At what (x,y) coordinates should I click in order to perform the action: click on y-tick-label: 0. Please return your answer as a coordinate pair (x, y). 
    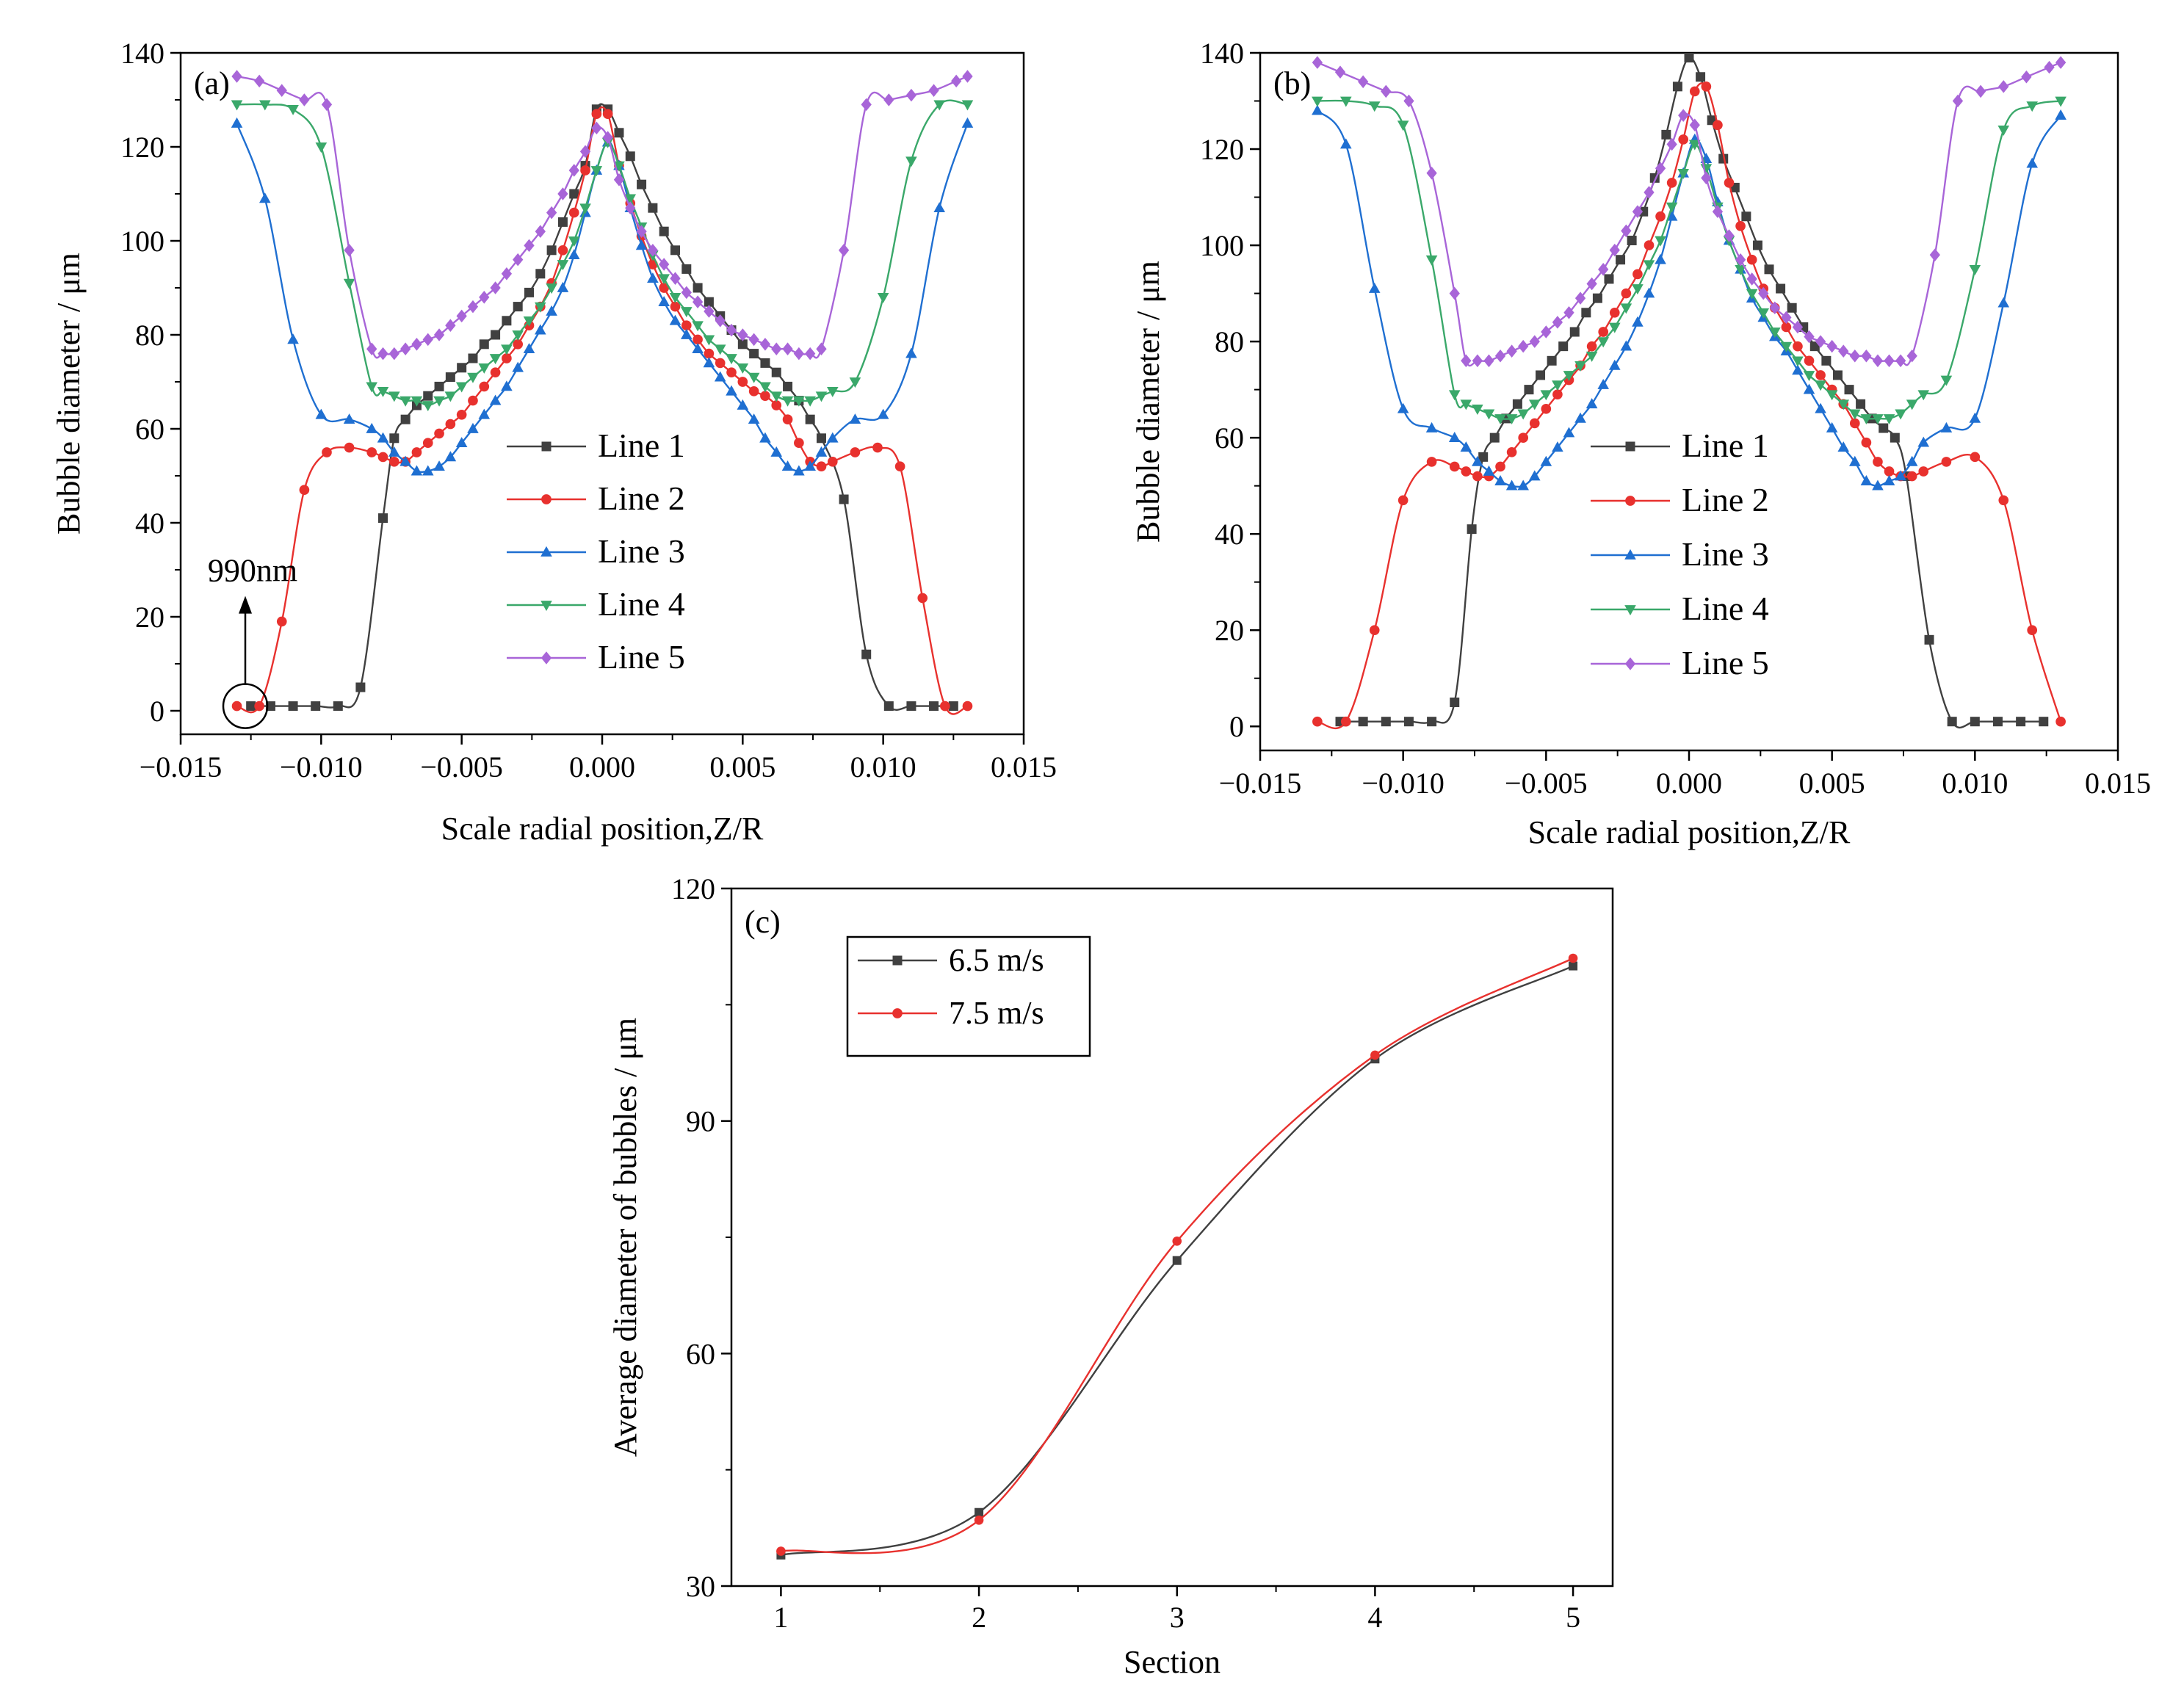
    Looking at the image, I should click on (157, 711).